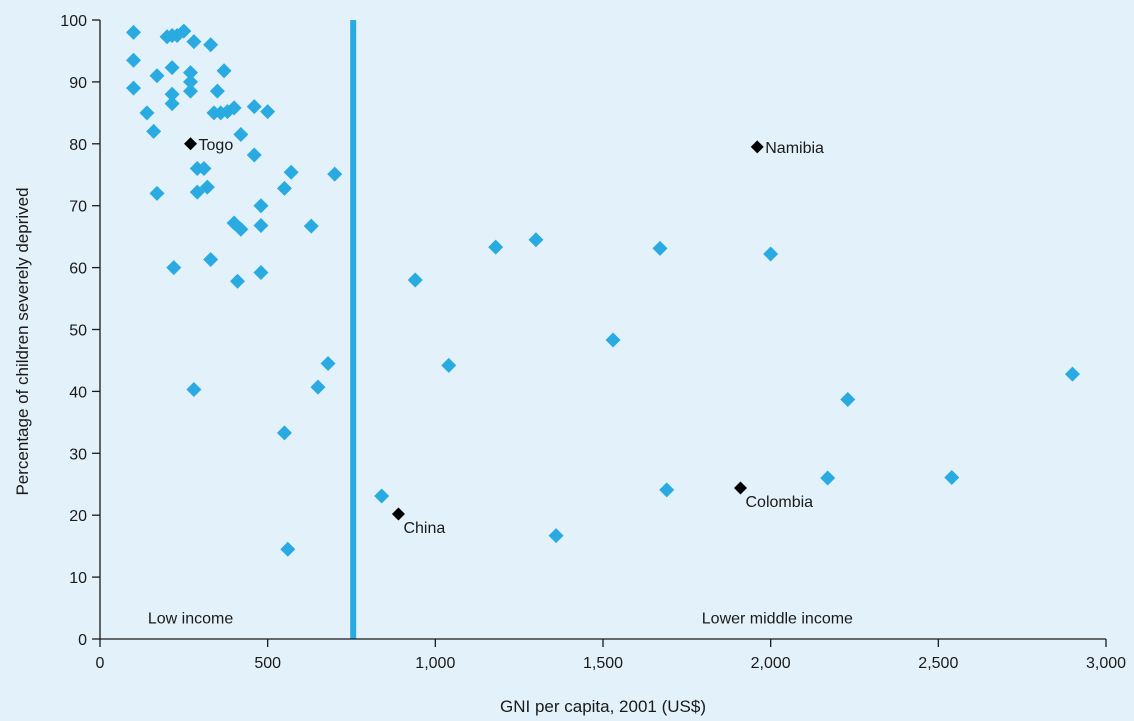 The width and height of the screenshot is (1134, 721). What do you see at coordinates (938, 663) in the screenshot?
I see `x-tick-label: 2,500` at bounding box center [938, 663].